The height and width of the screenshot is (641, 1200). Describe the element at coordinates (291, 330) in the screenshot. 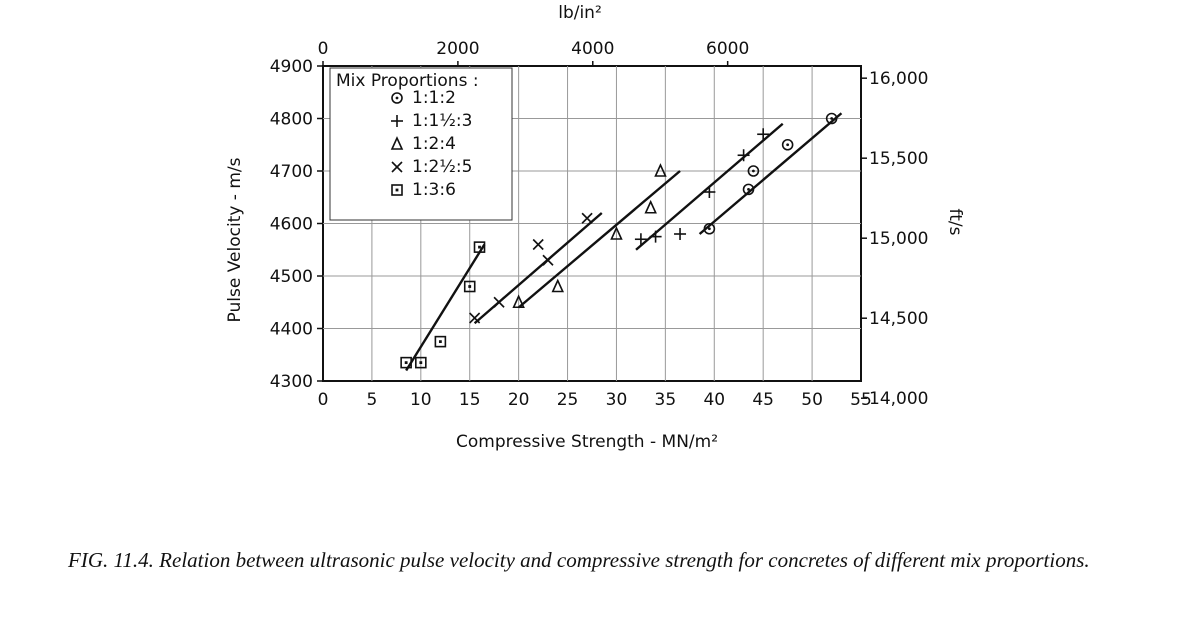

I see `y-tick-label: 4400` at that location.